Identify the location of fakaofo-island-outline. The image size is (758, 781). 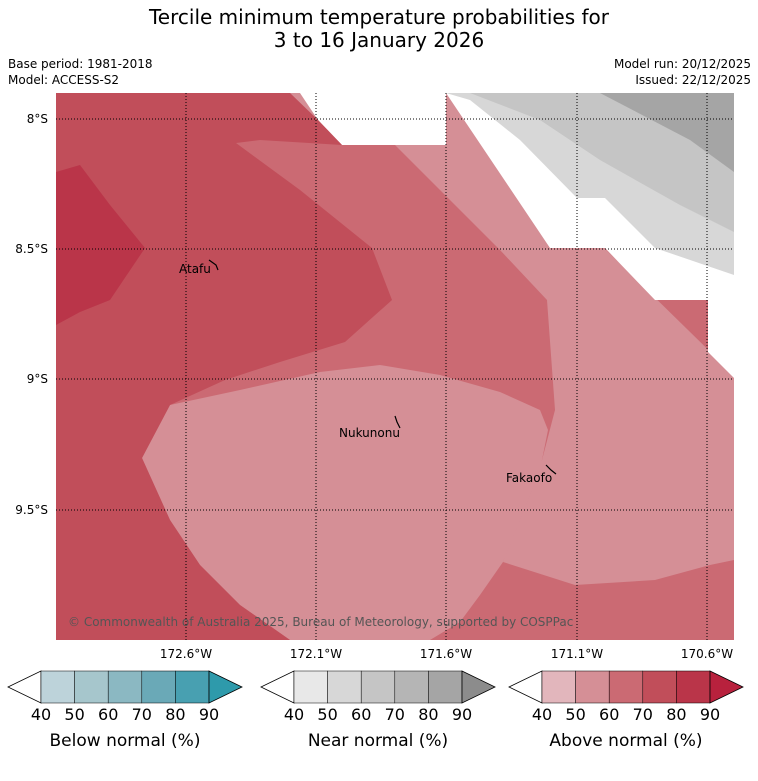
(551, 469).